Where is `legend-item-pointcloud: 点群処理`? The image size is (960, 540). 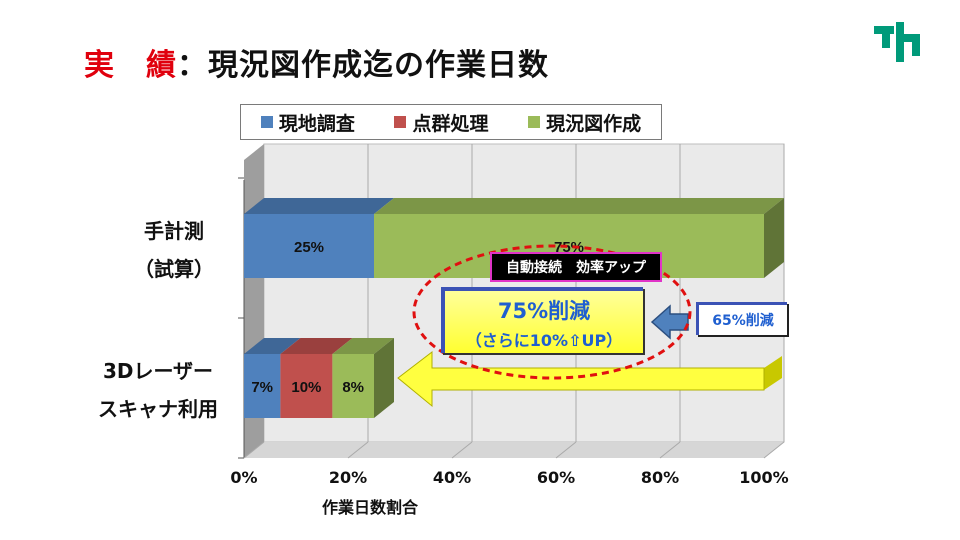 legend-item-pointcloud: 点群処理 is located at coordinates (441, 122).